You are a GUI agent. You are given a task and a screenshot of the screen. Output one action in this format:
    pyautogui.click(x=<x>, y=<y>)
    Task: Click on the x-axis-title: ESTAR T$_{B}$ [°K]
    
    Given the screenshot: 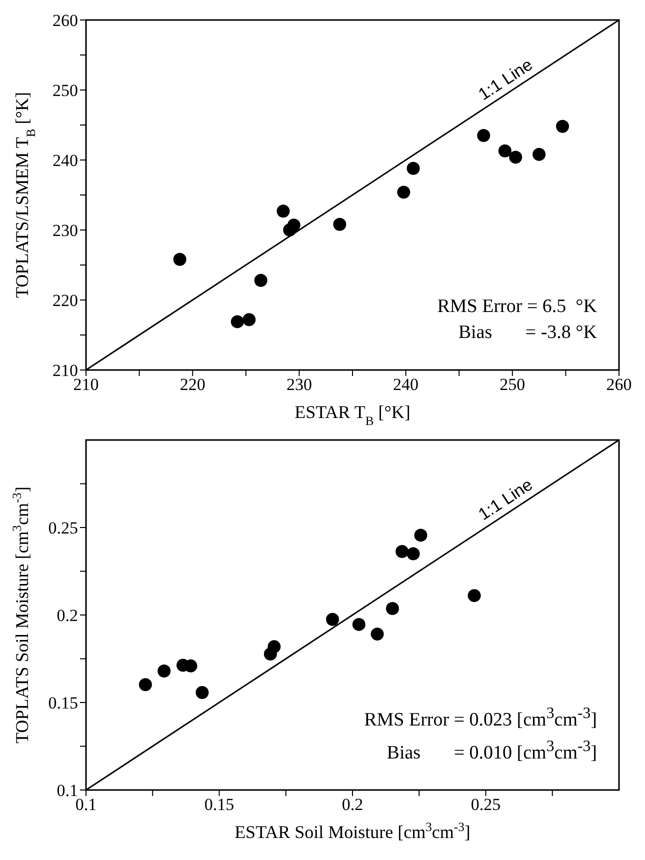 What is the action you would take?
    pyautogui.click(x=352, y=415)
    